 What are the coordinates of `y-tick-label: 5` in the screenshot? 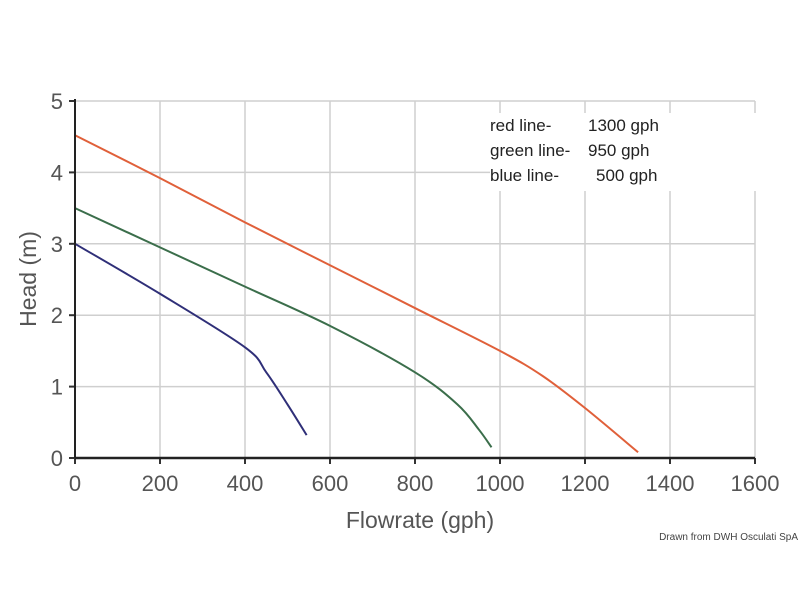 It's located at (57, 101).